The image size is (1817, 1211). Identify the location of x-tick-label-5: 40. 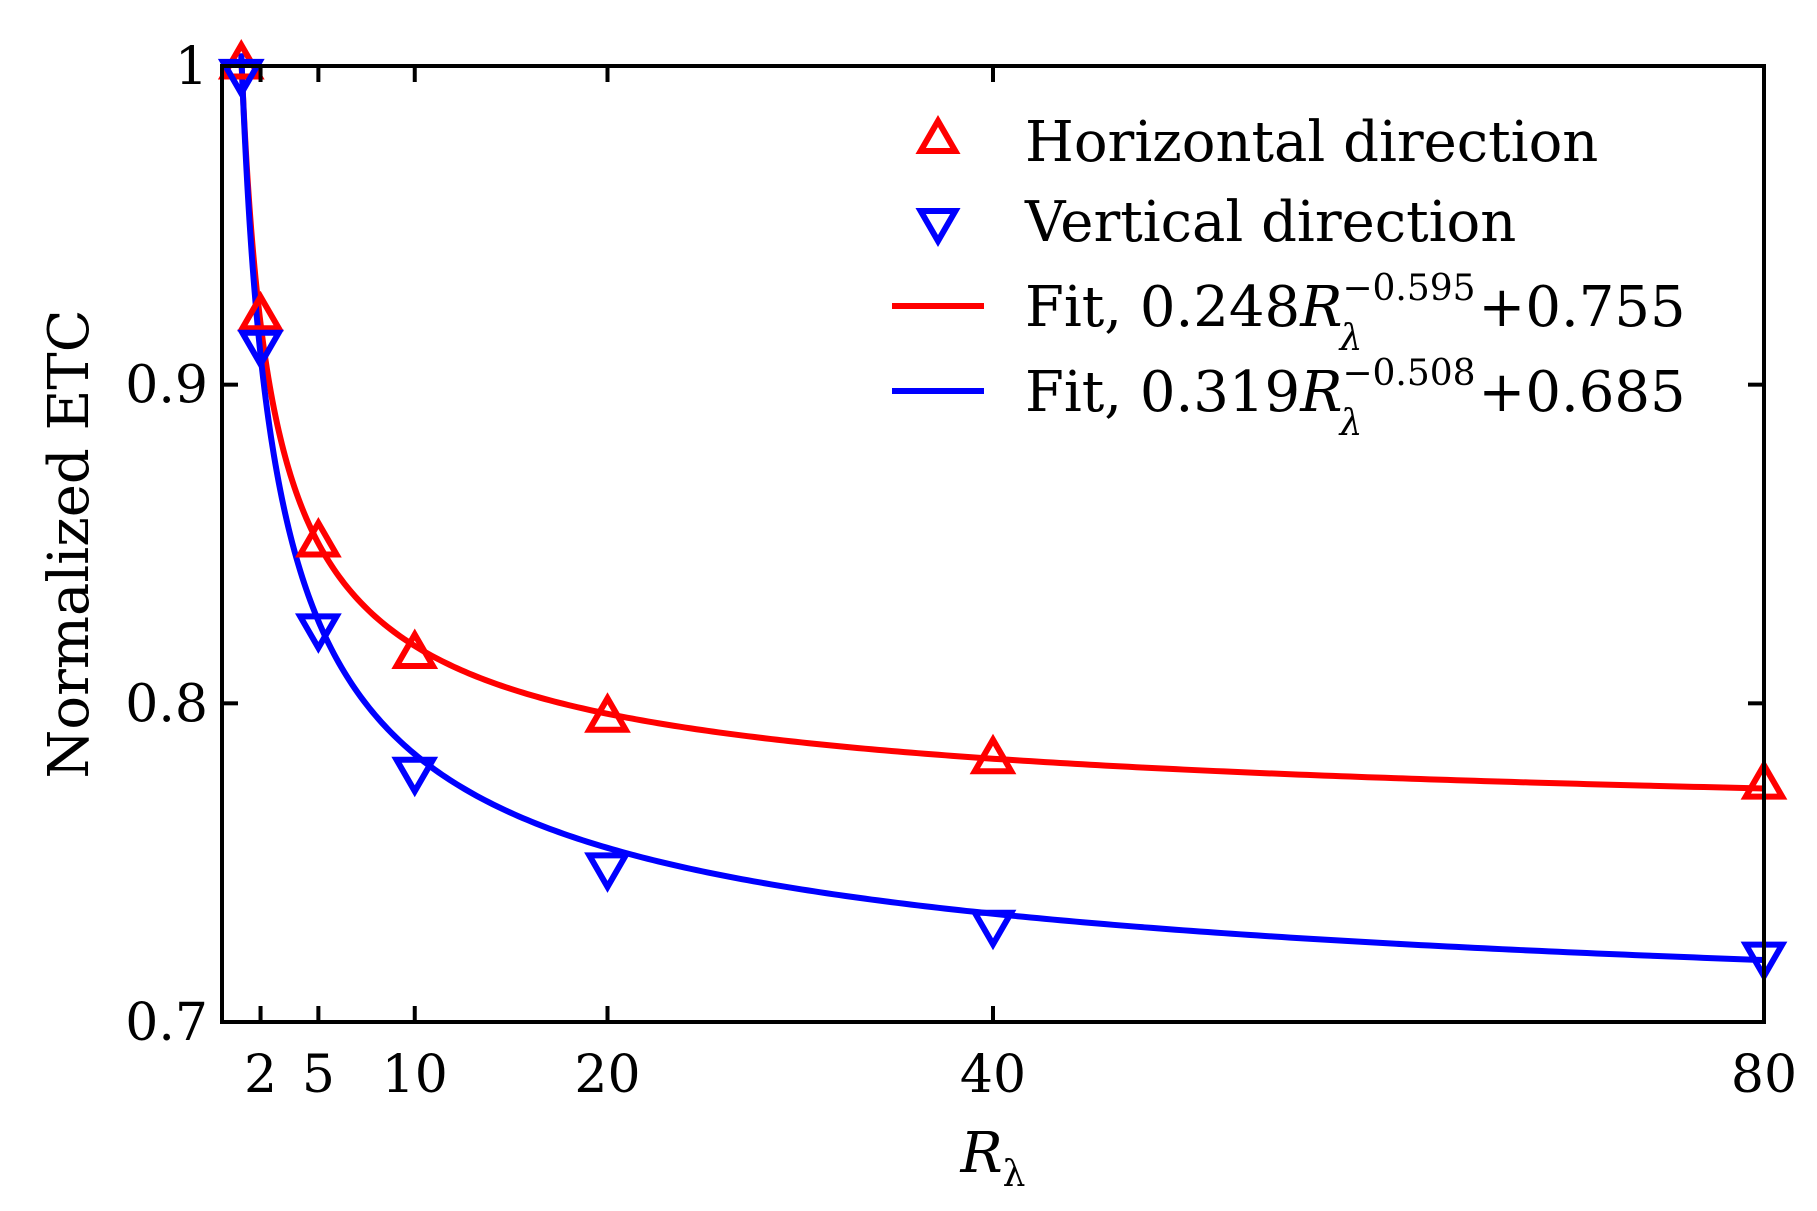
(993, 1075).